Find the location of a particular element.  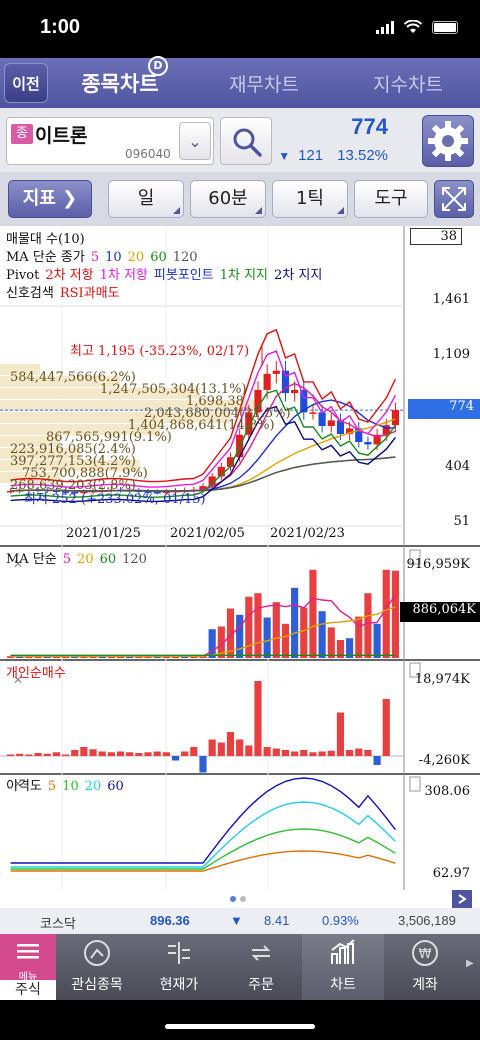

search-button is located at coordinates (246, 141).